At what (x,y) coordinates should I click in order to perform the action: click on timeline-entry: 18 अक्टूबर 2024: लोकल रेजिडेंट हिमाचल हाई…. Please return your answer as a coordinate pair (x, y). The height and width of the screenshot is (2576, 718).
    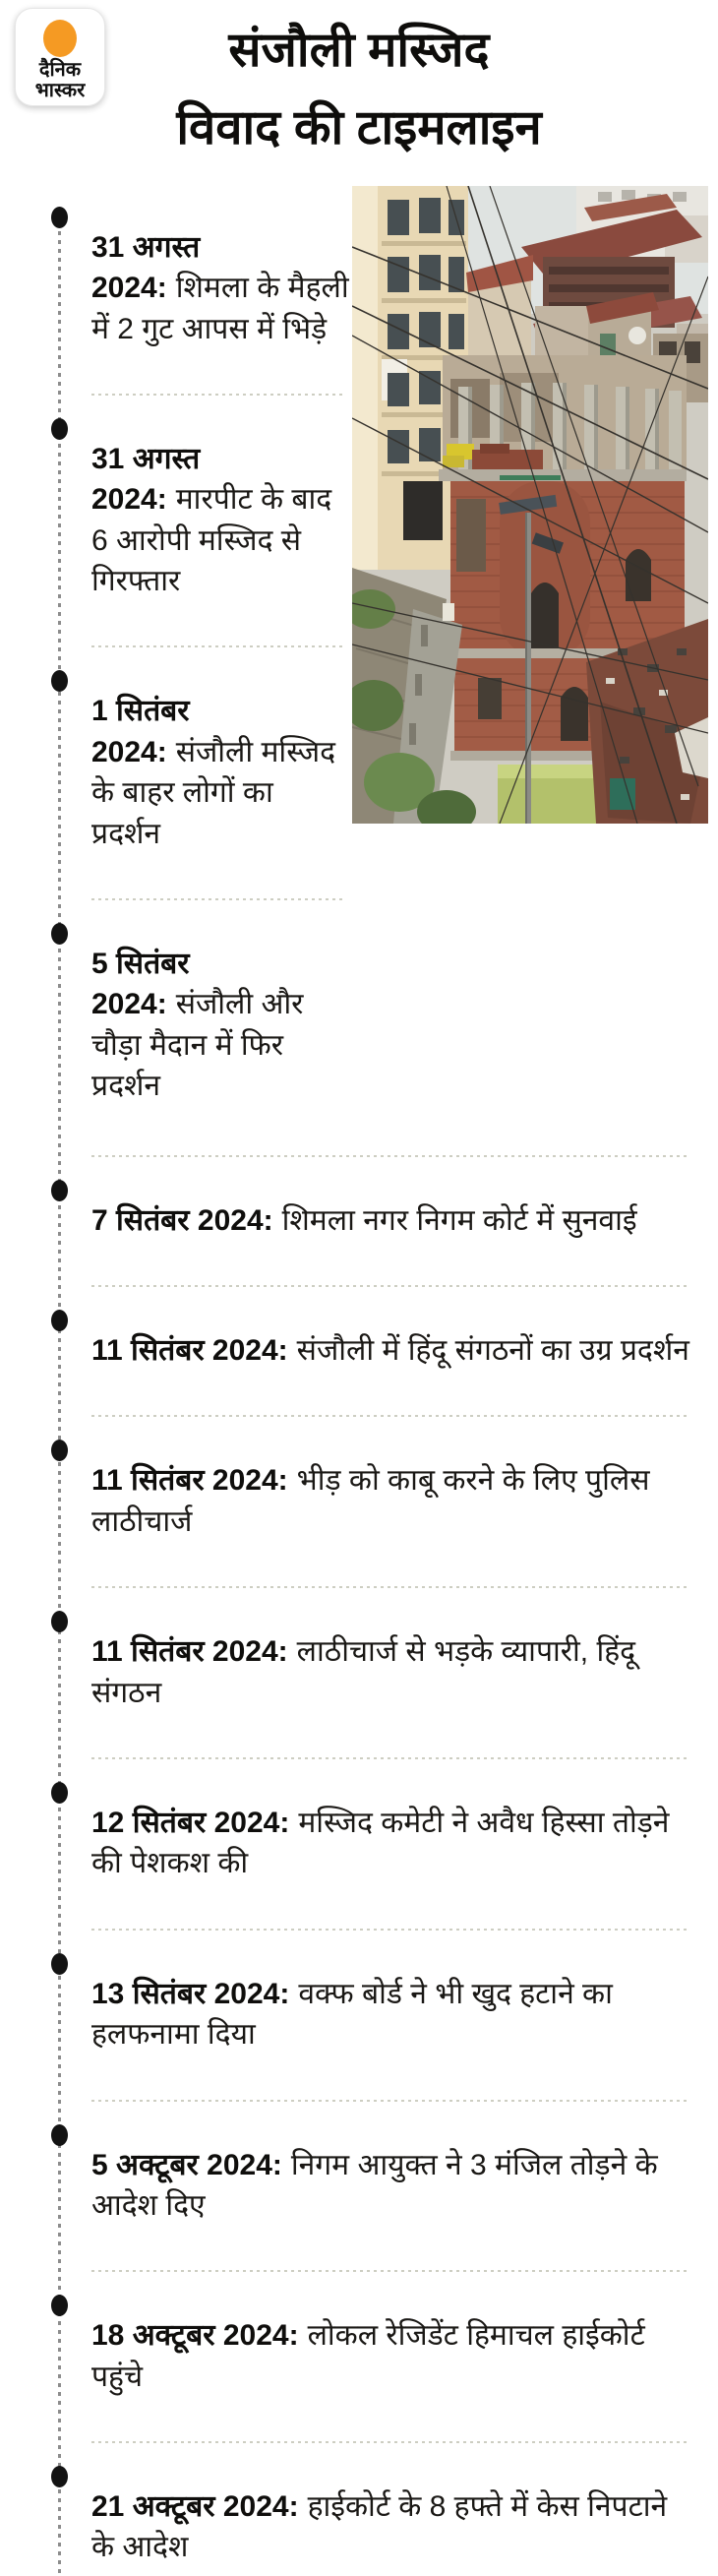
    Looking at the image, I should click on (359, 2356).